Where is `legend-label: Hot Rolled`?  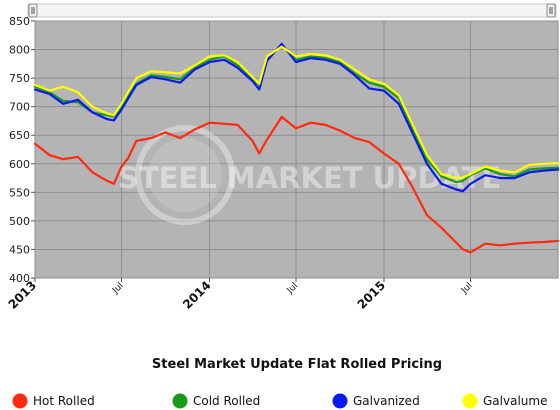
legend-label: Hot Rolled is located at coordinates (64, 401).